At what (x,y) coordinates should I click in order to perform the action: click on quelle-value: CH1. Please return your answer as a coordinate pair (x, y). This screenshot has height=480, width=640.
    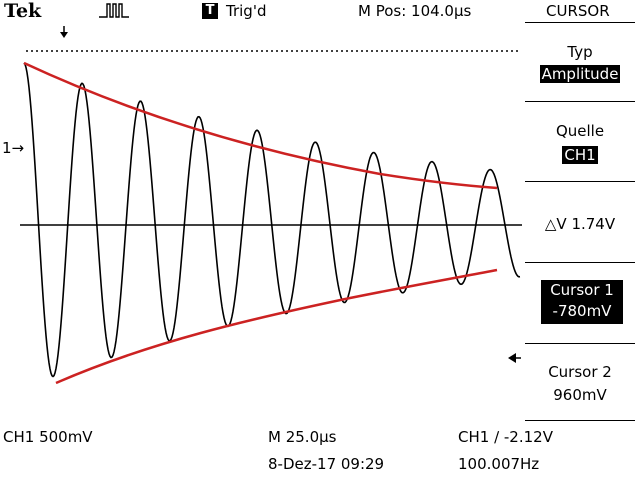
    Looking at the image, I should click on (580, 155).